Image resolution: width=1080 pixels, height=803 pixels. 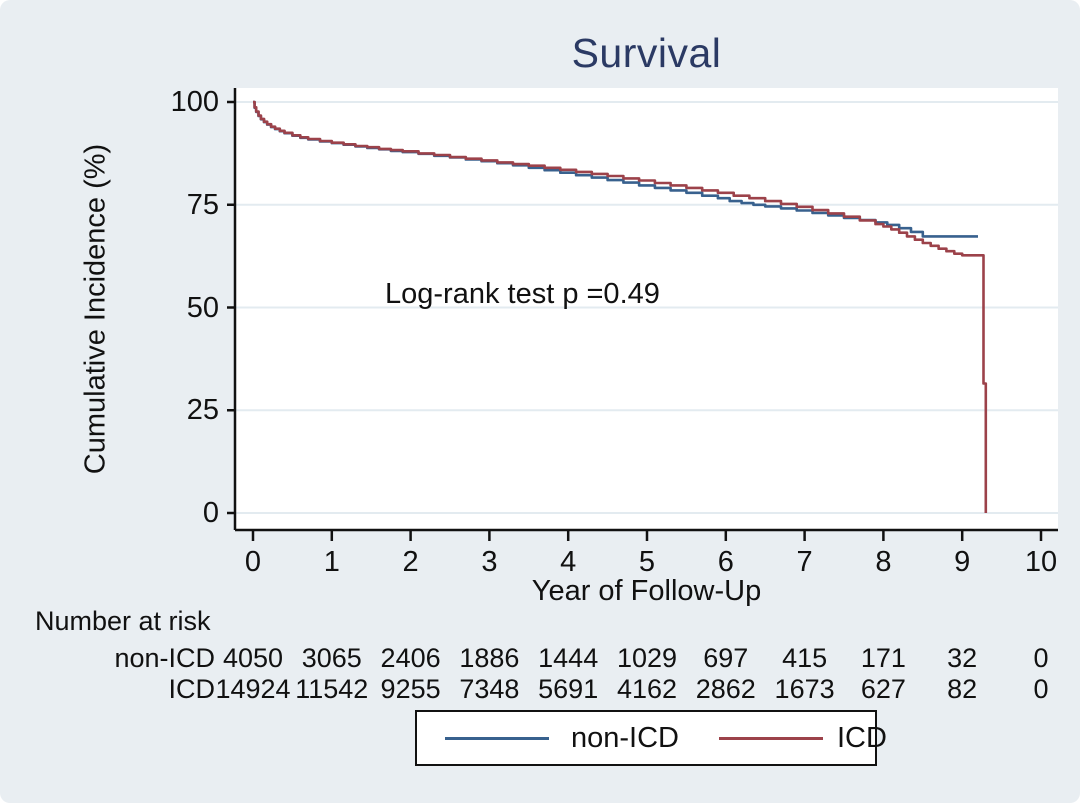 What do you see at coordinates (568, 658) in the screenshot?
I see `risk-count-non-ICD-year4: 1444` at bounding box center [568, 658].